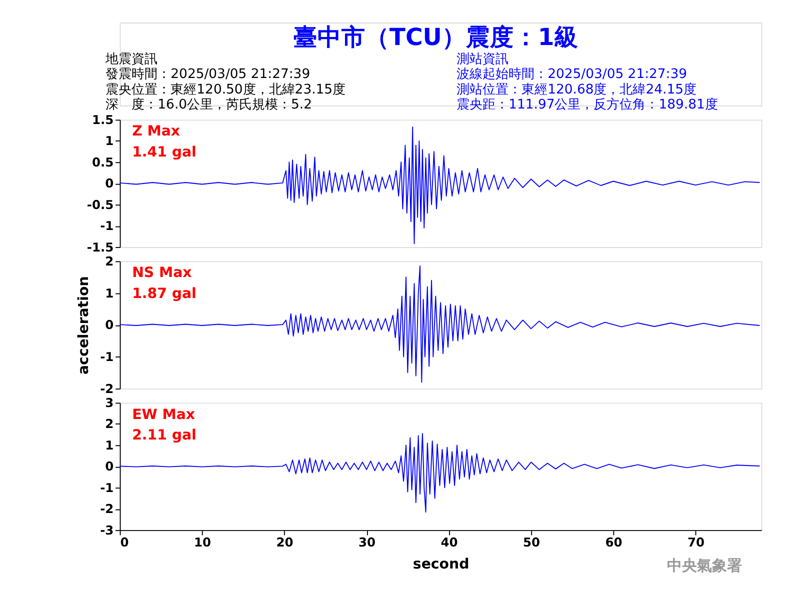 Image resolution: width=800 pixels, height=600 pixels. What do you see at coordinates (696, 543) in the screenshot?
I see `x-tick-label: 70` at bounding box center [696, 543].